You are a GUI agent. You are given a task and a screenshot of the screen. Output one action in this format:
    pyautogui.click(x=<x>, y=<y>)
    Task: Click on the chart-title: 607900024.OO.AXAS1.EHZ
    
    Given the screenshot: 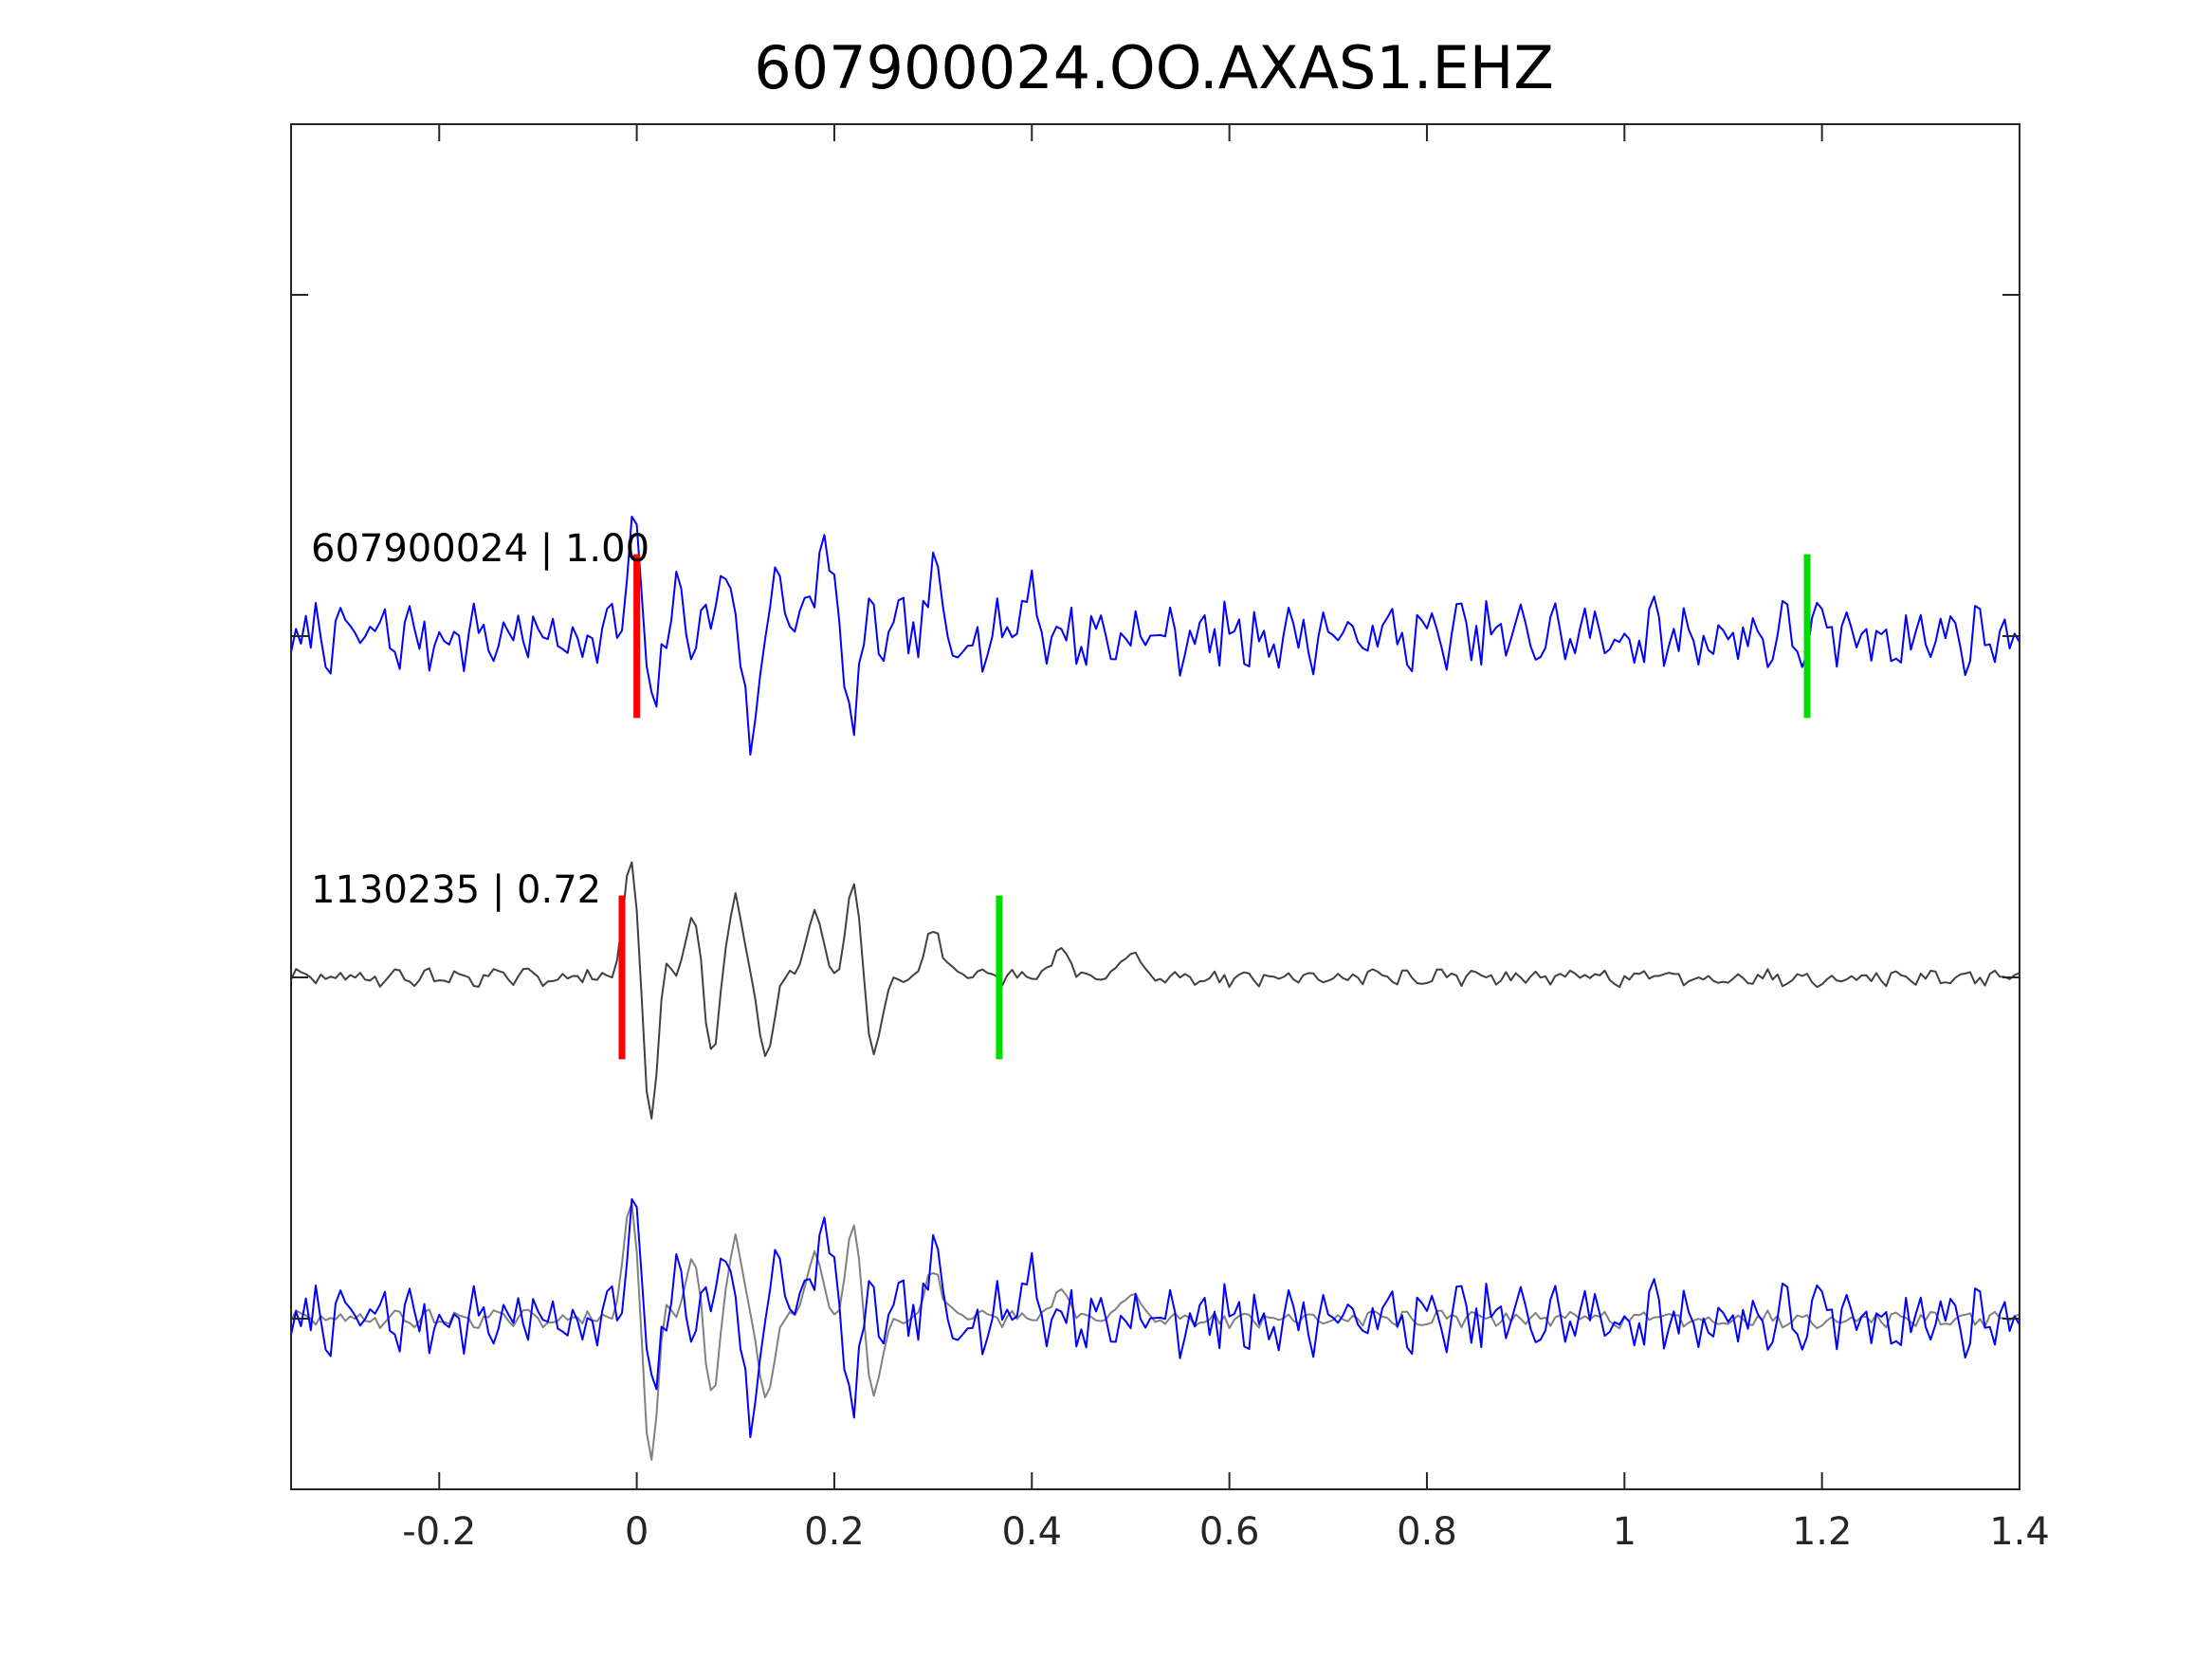 What is the action you would take?
    pyautogui.click(x=1154, y=67)
    